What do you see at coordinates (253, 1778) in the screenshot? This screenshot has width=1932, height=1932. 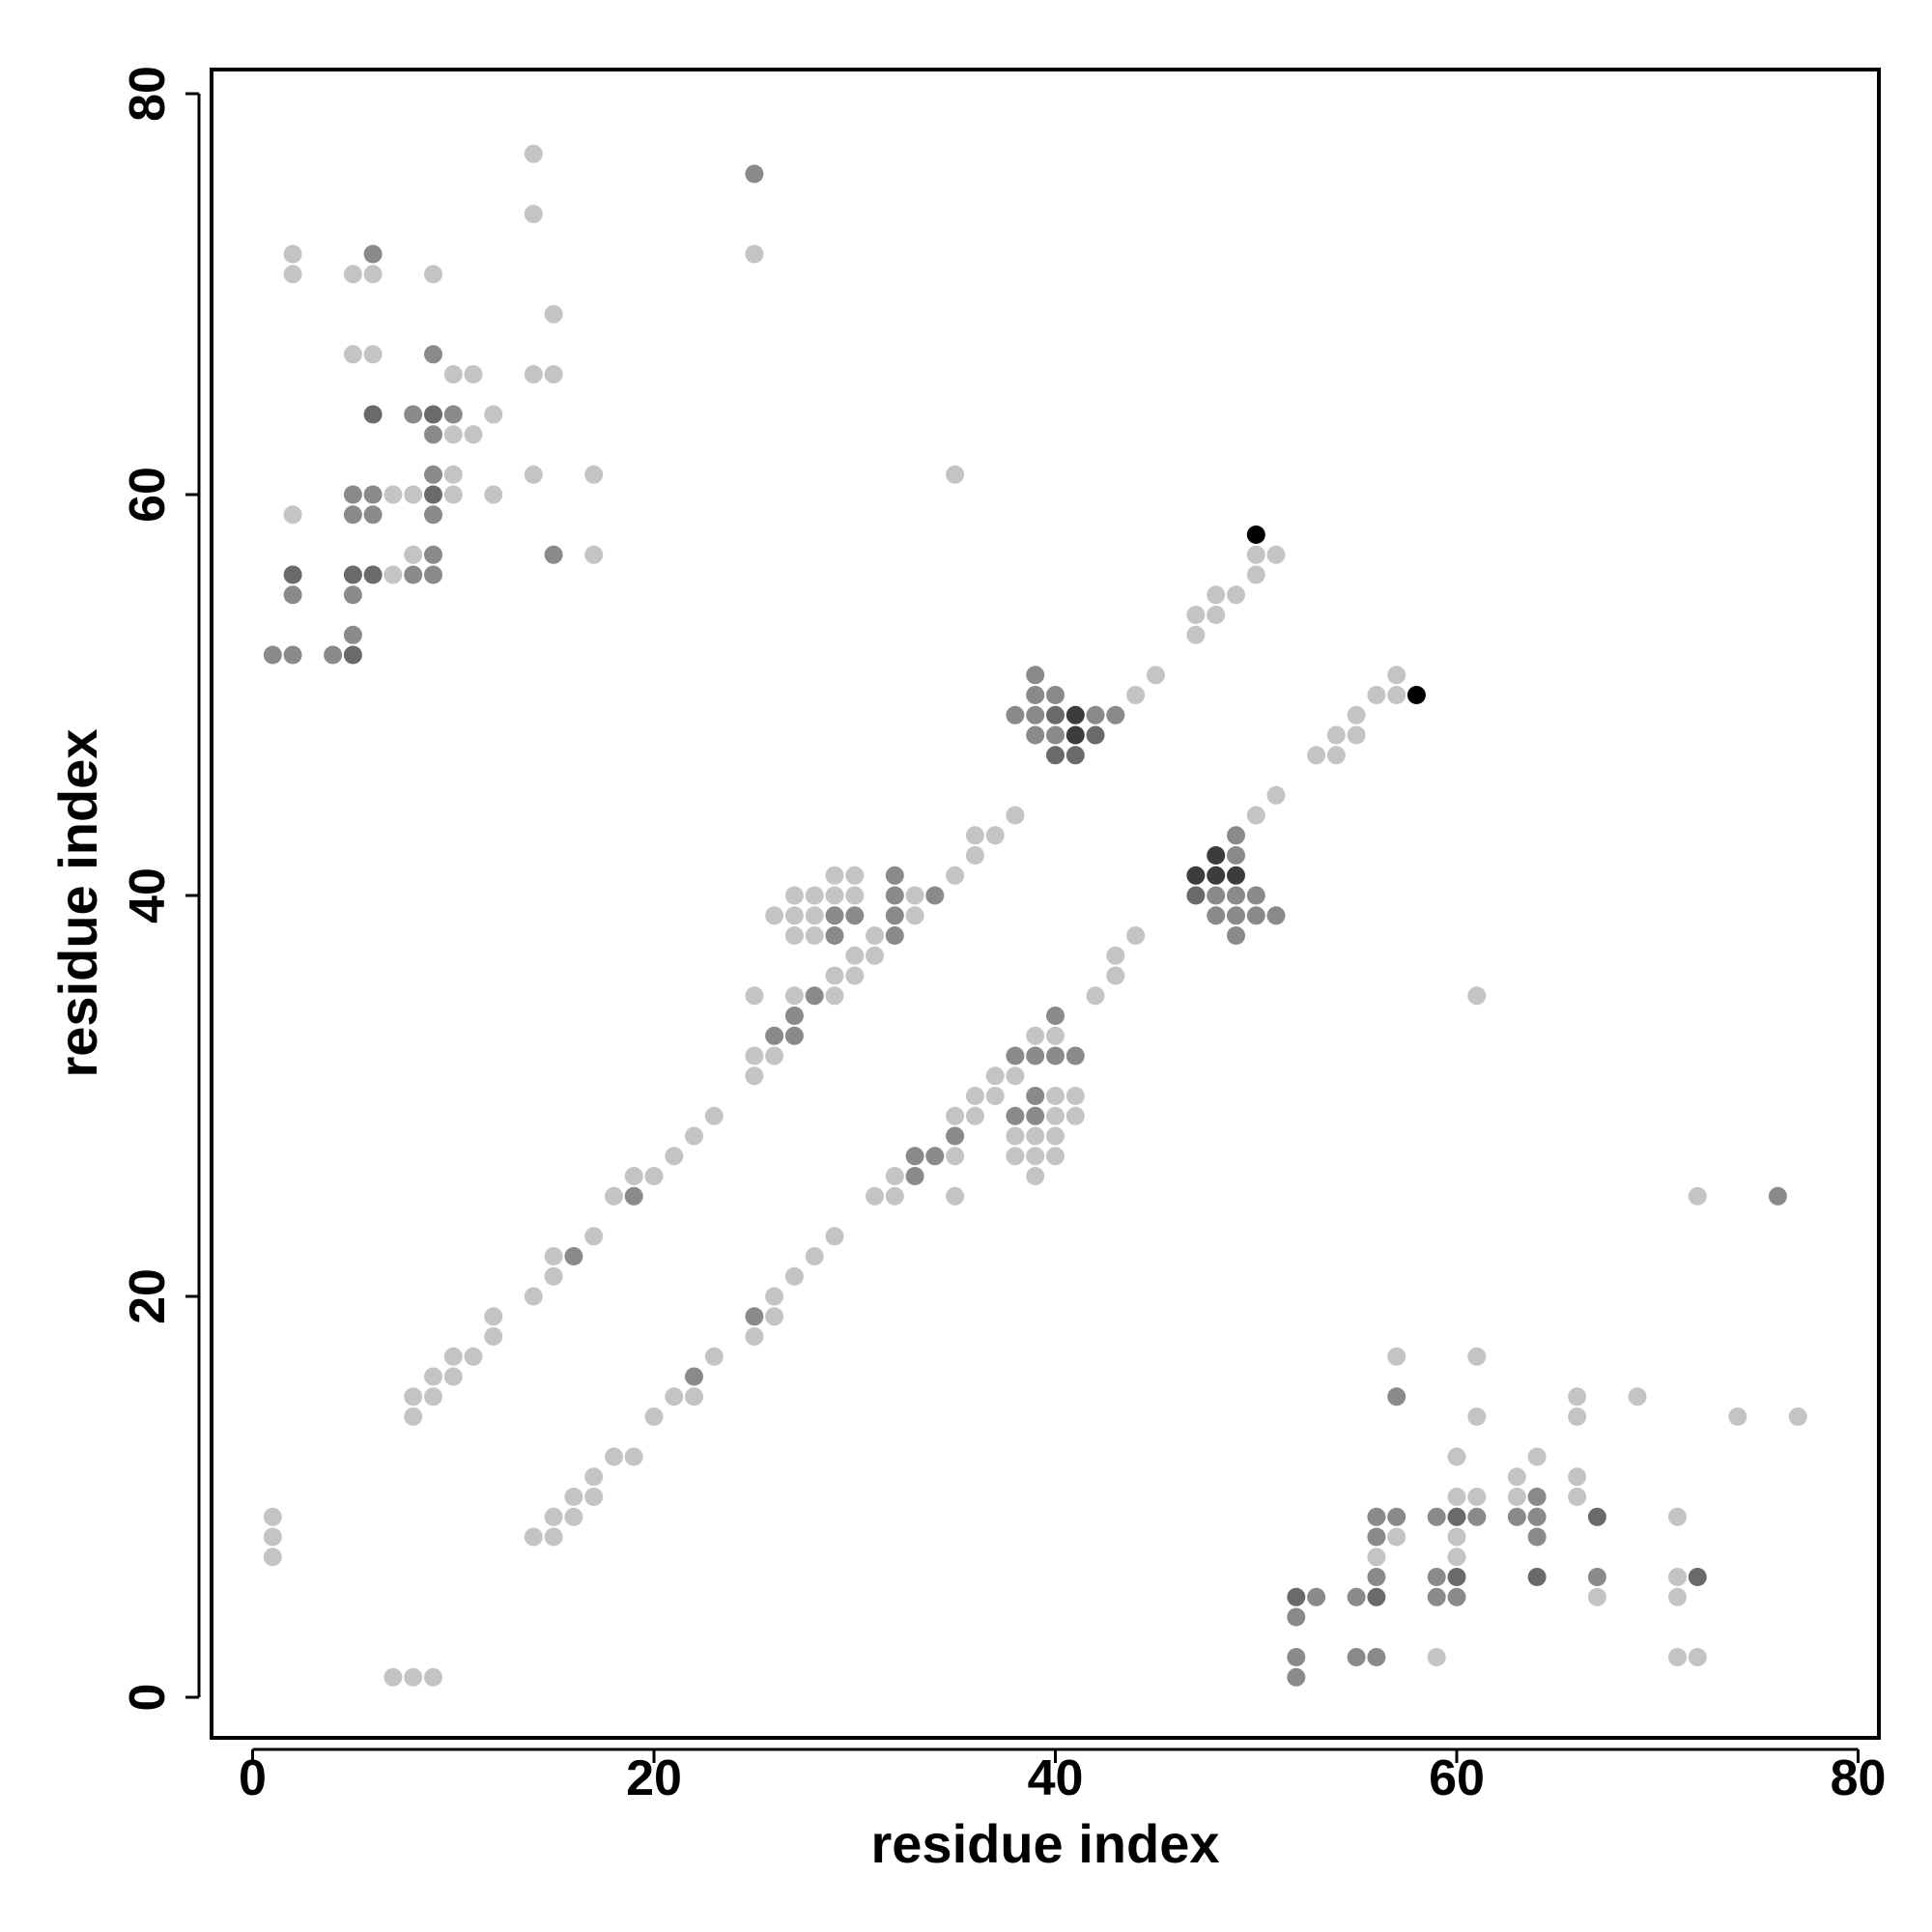 I see `x-tick-label: 0` at bounding box center [253, 1778].